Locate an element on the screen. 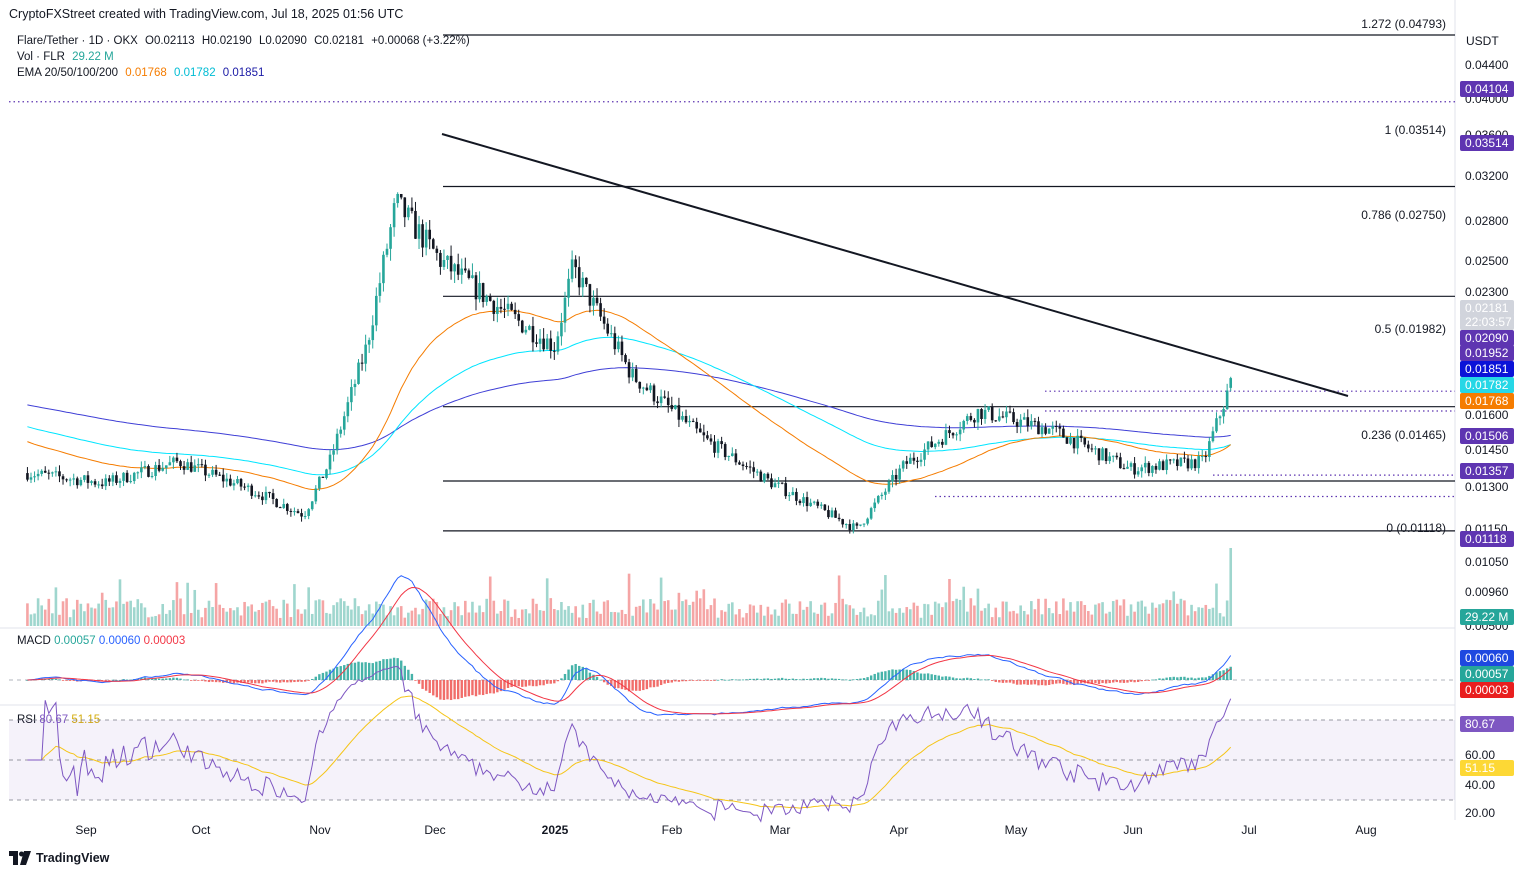  price-axis-tick: 0.00960 is located at coordinates (1487, 592).